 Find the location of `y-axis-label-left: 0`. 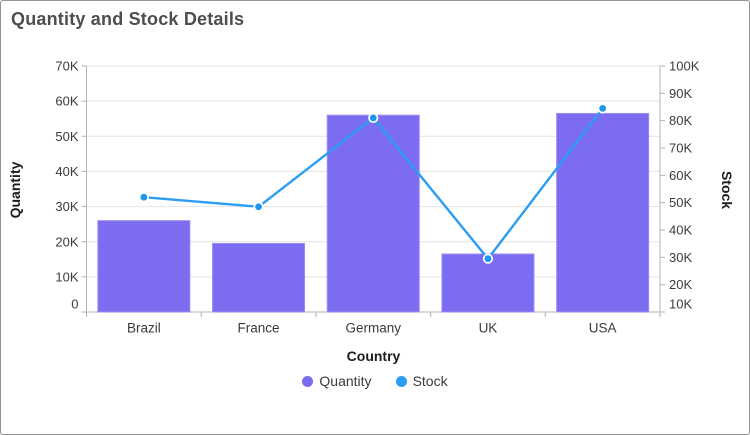

y-axis-label-left: 0 is located at coordinates (74, 304).